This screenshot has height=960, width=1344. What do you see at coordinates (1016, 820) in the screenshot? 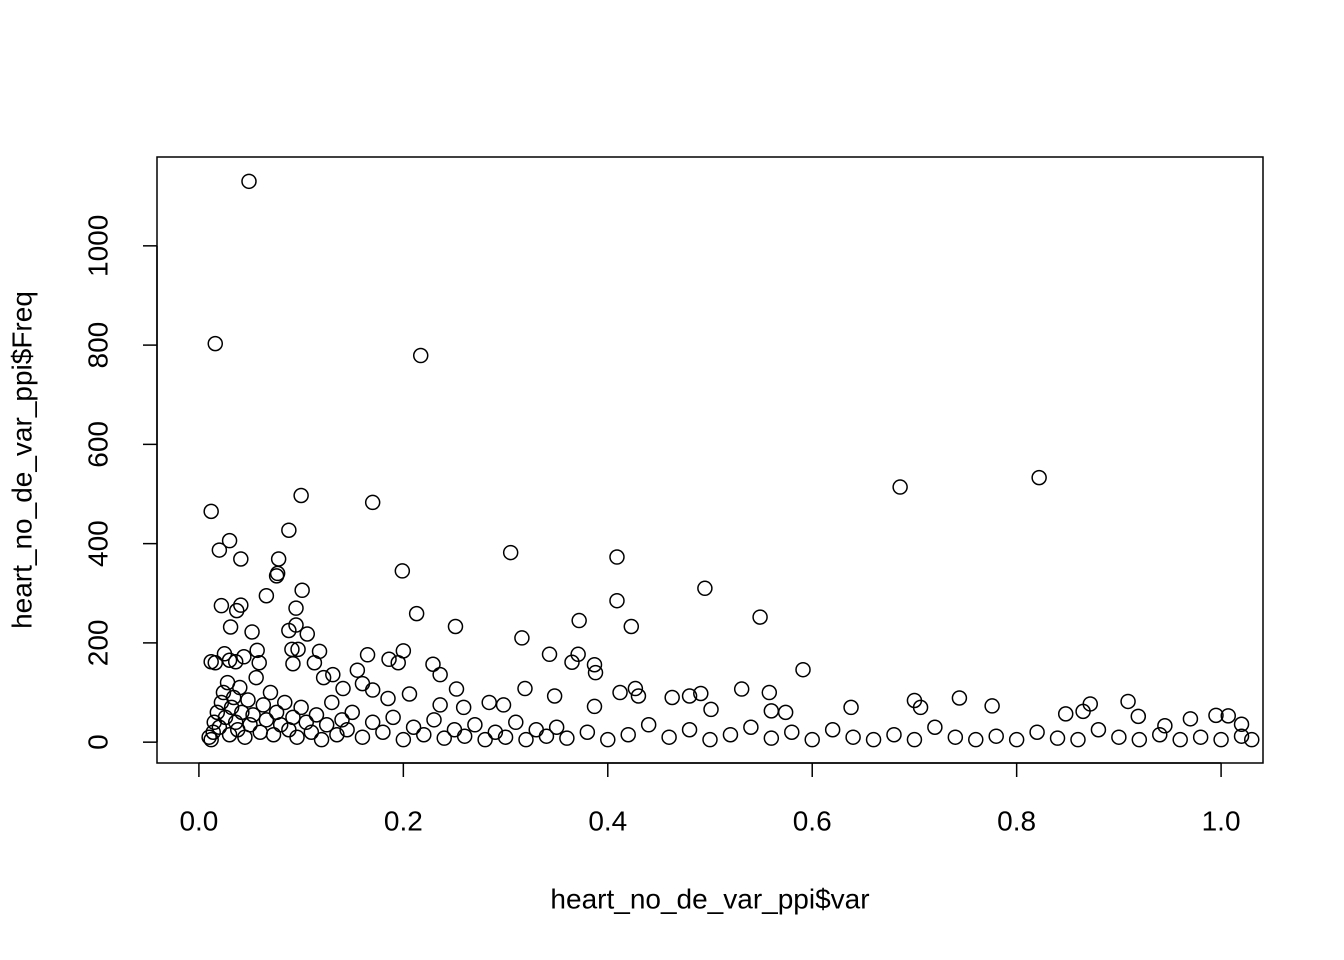
I see `x-tick-label: 0.8` at bounding box center [1016, 820].